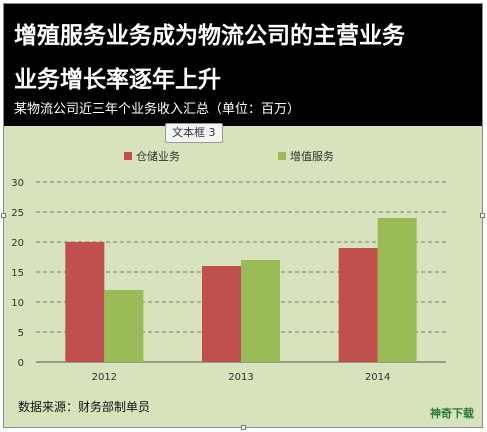 The width and height of the screenshot is (487, 432). Describe the element at coordinates (17, 243) in the screenshot. I see `y-tick-label-20: 20` at that location.